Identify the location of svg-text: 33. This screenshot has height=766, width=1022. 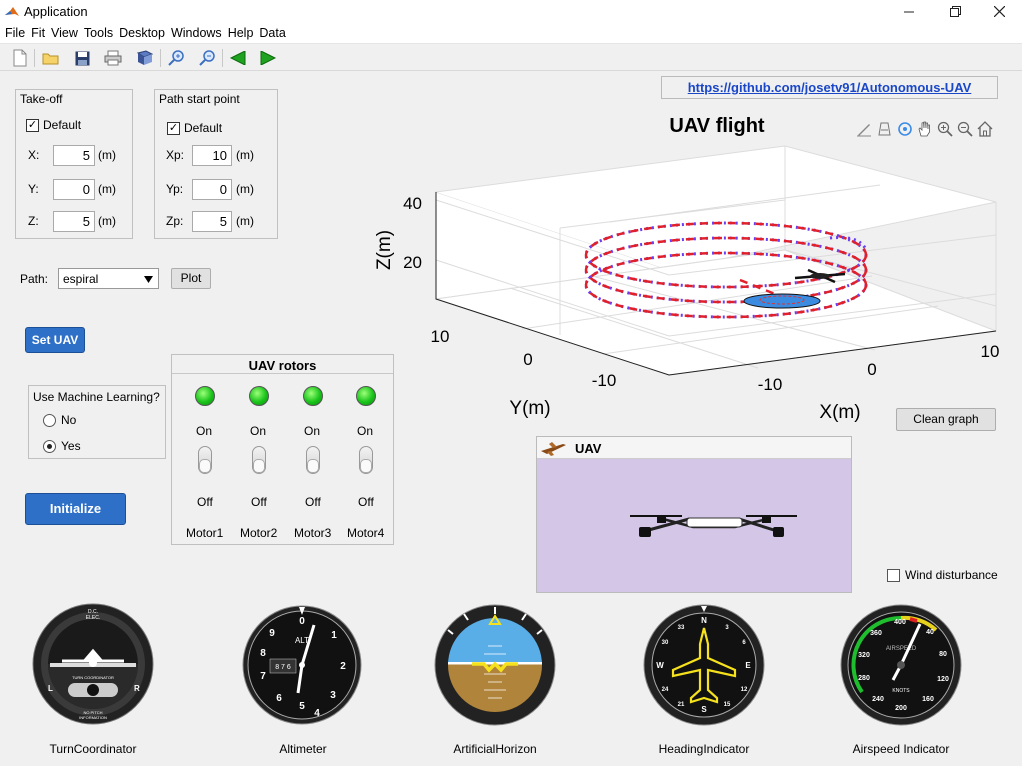
(681, 628).